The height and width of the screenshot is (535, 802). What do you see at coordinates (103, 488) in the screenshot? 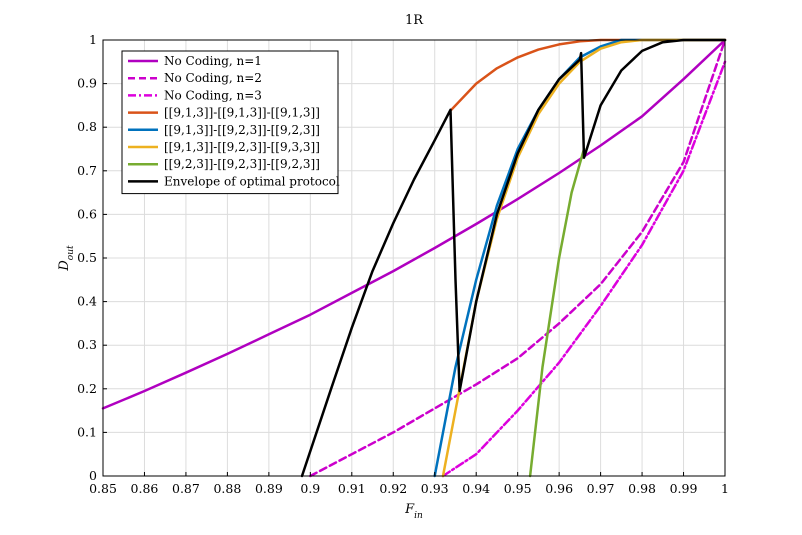
I see `x-tick-label: 0.85` at bounding box center [103, 488].